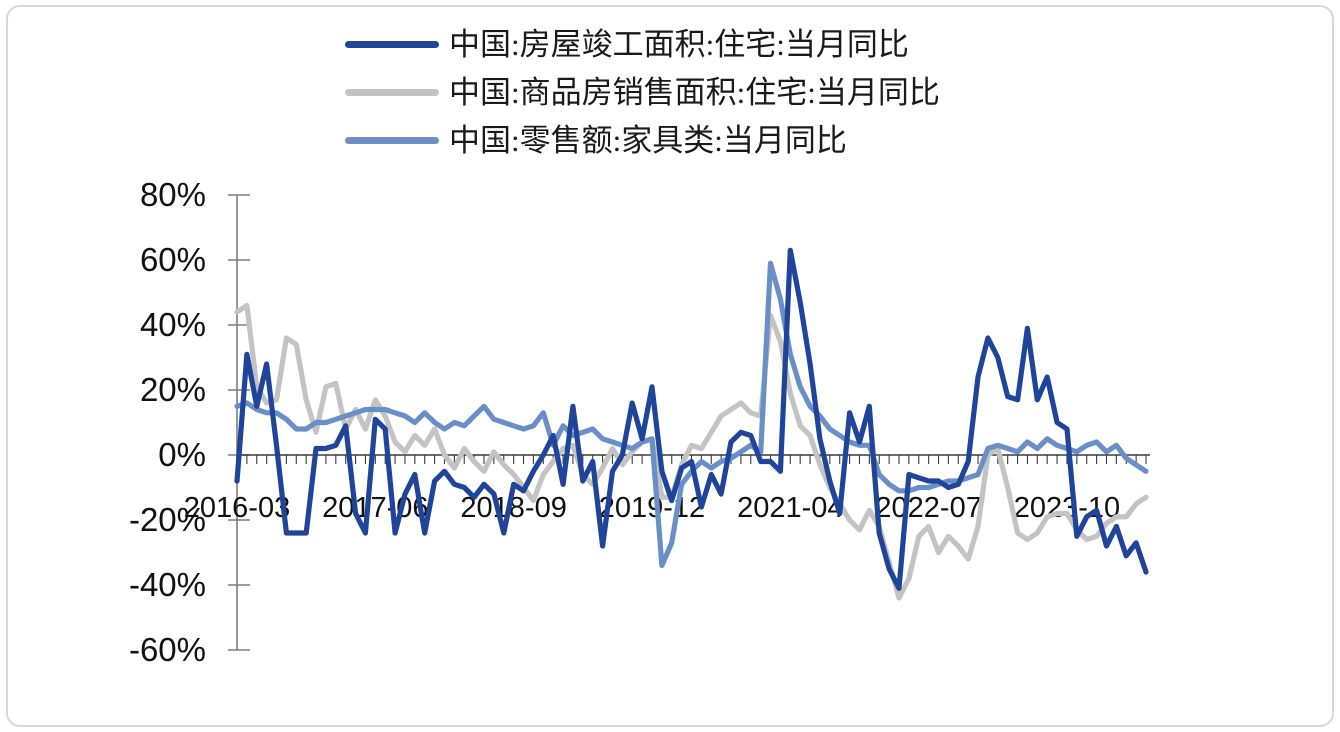  I want to click on legend-item-sales-area: 中国:商品房销售面积:住宅:当月同比, so click(642, 92).